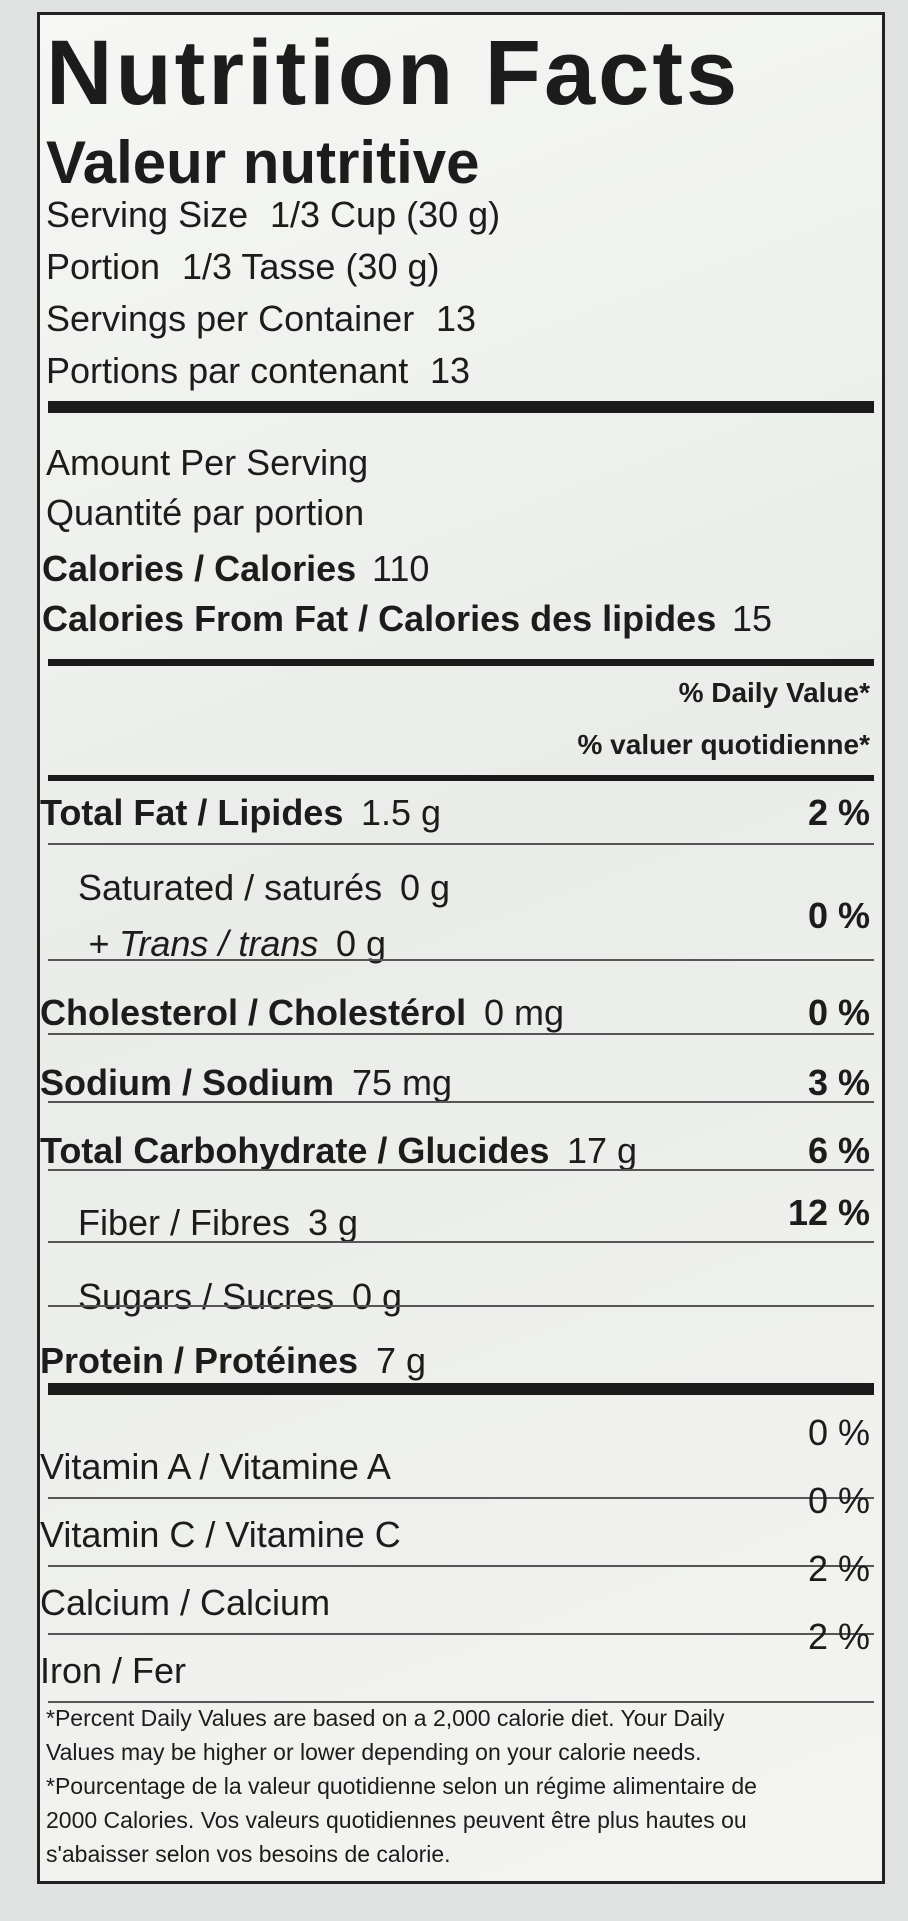  What do you see at coordinates (199, 1360) in the screenshot?
I see `nutrient-label: Protein / Protéines` at bounding box center [199, 1360].